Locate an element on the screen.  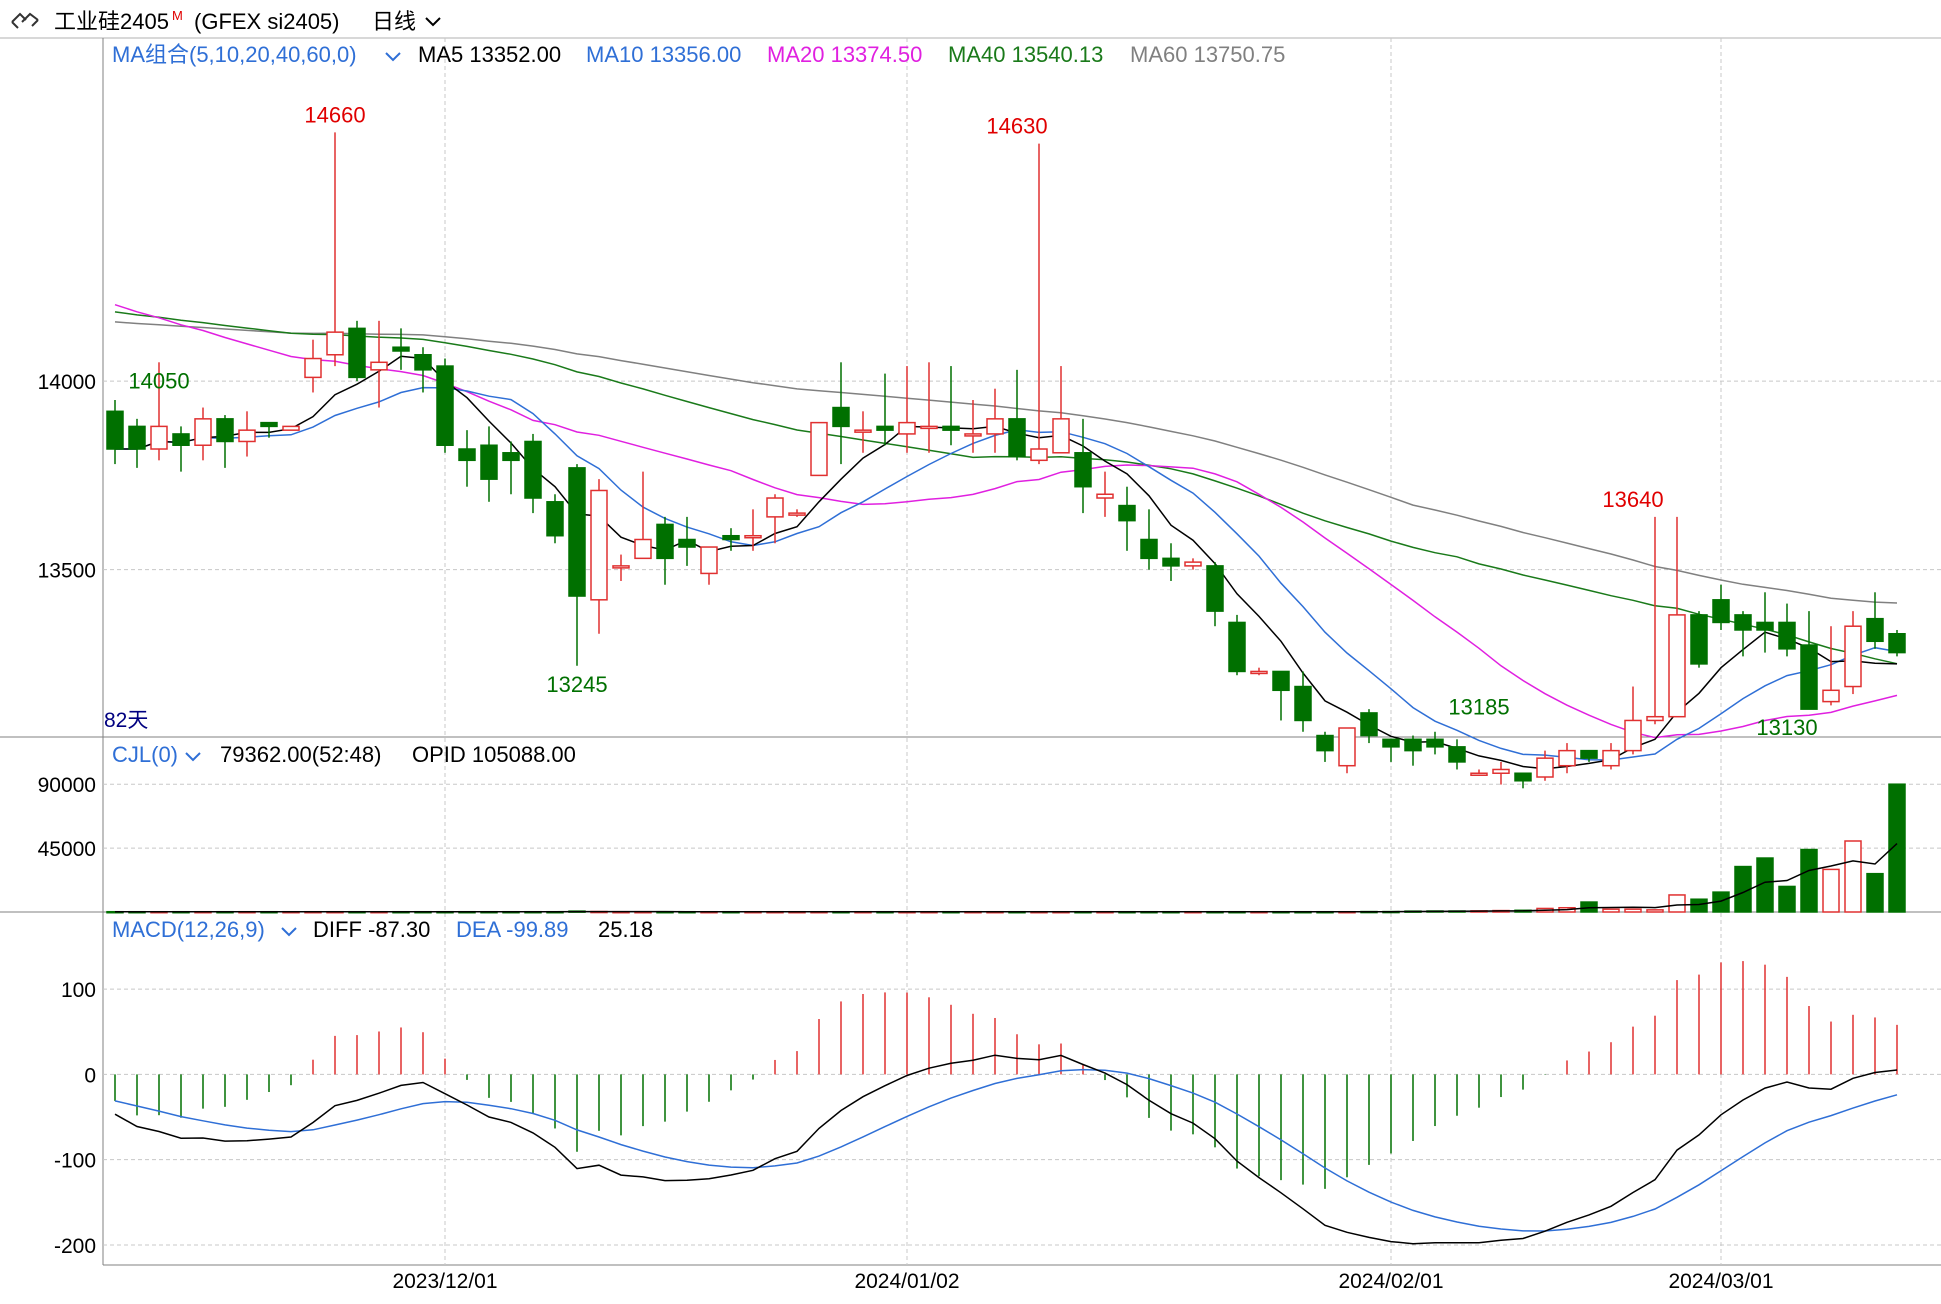
macd-axis-label: -200 is located at coordinates (75, 1246).